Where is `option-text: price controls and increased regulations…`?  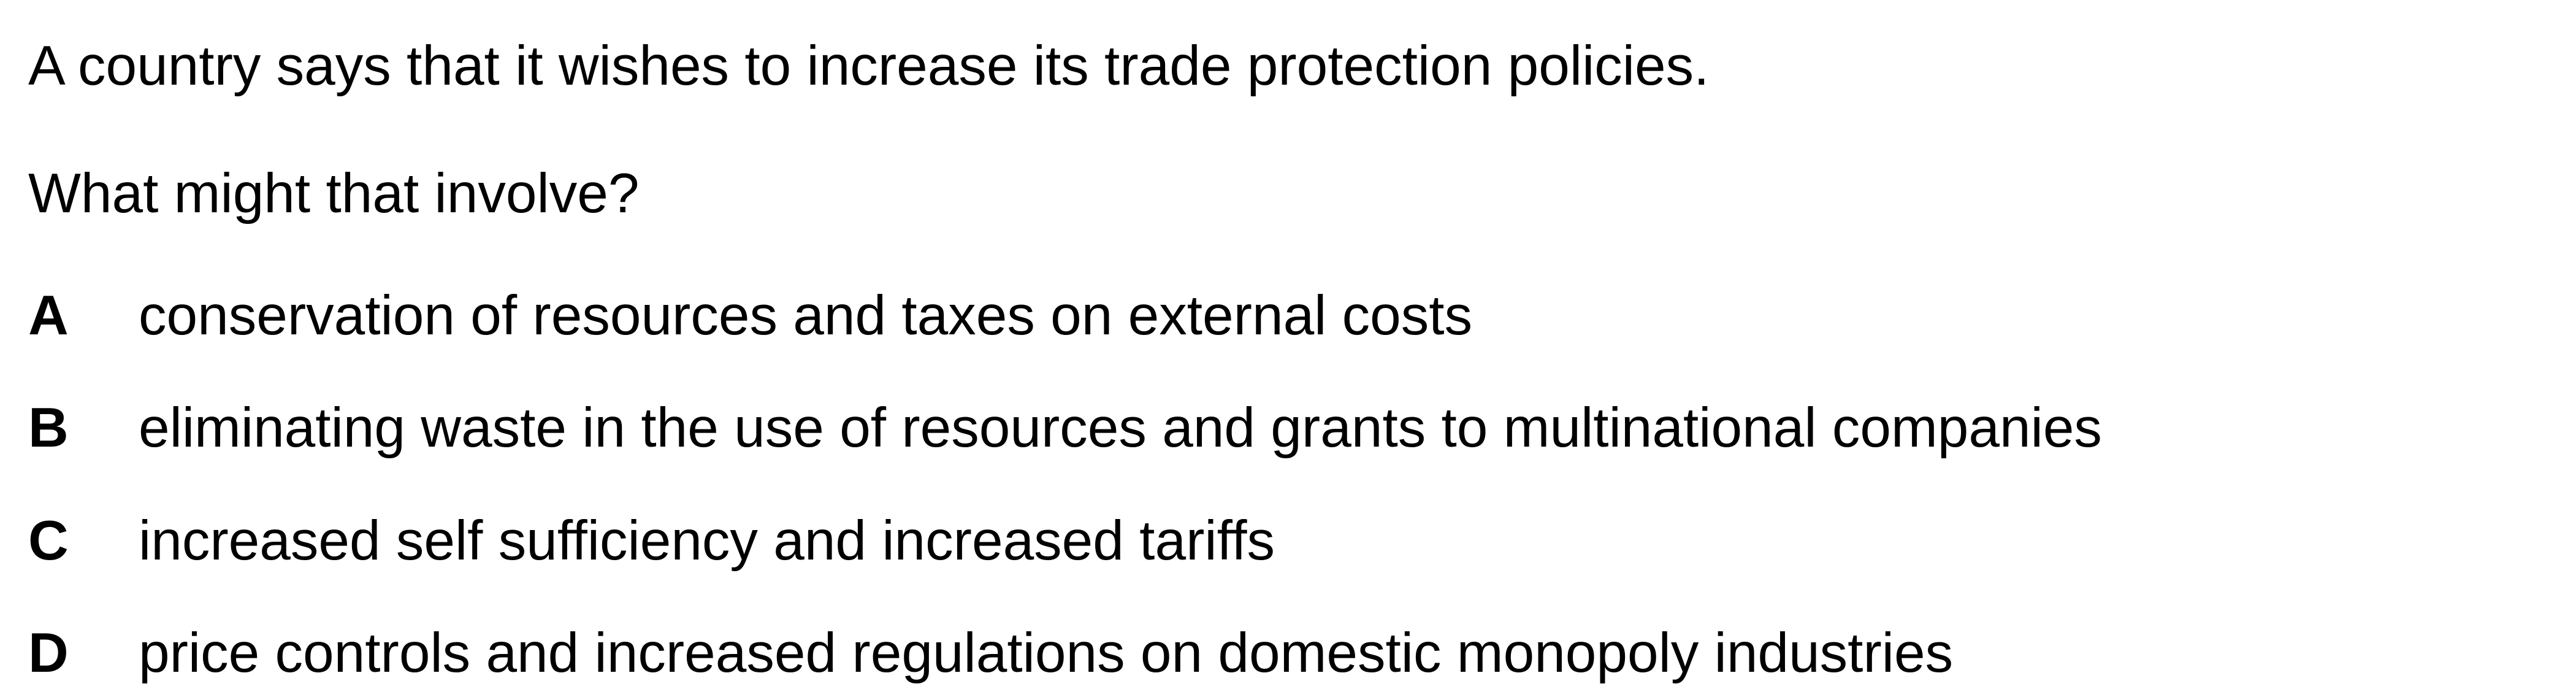
option-text: price controls and increased regulations… is located at coordinates (1046, 653).